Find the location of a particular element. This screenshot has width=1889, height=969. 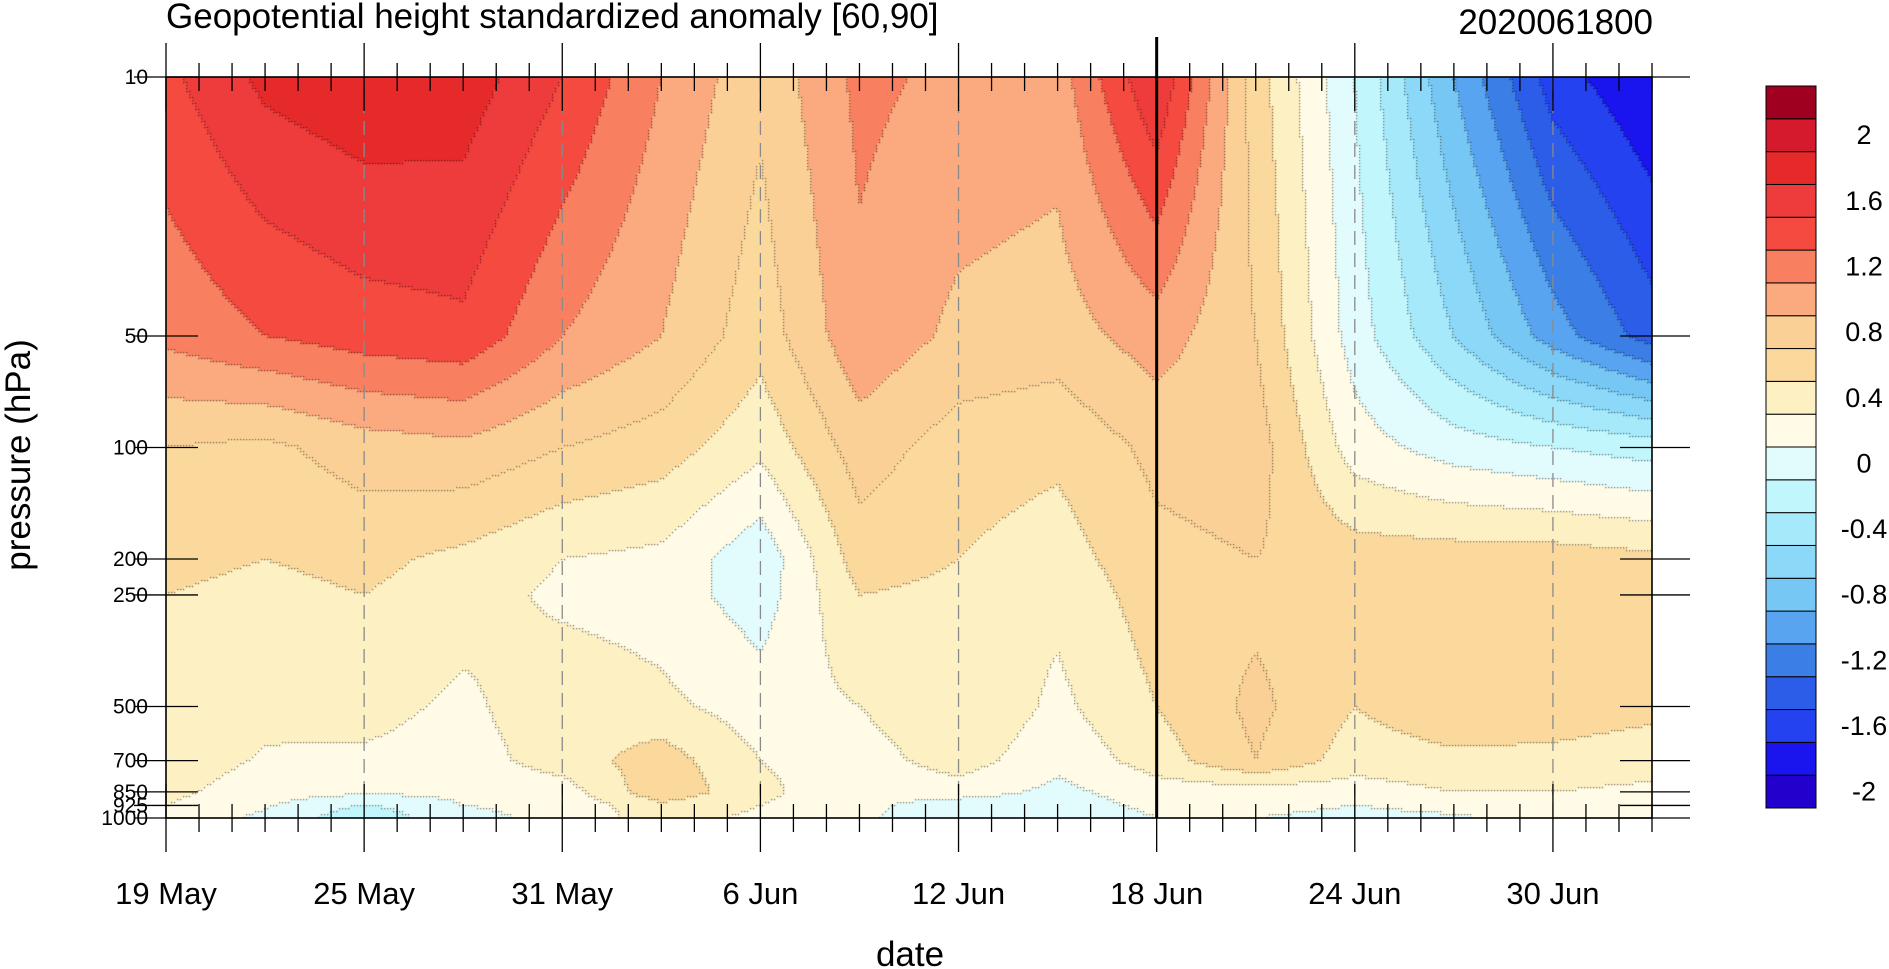

y-tick-label: 1000 is located at coordinates (124, 818).